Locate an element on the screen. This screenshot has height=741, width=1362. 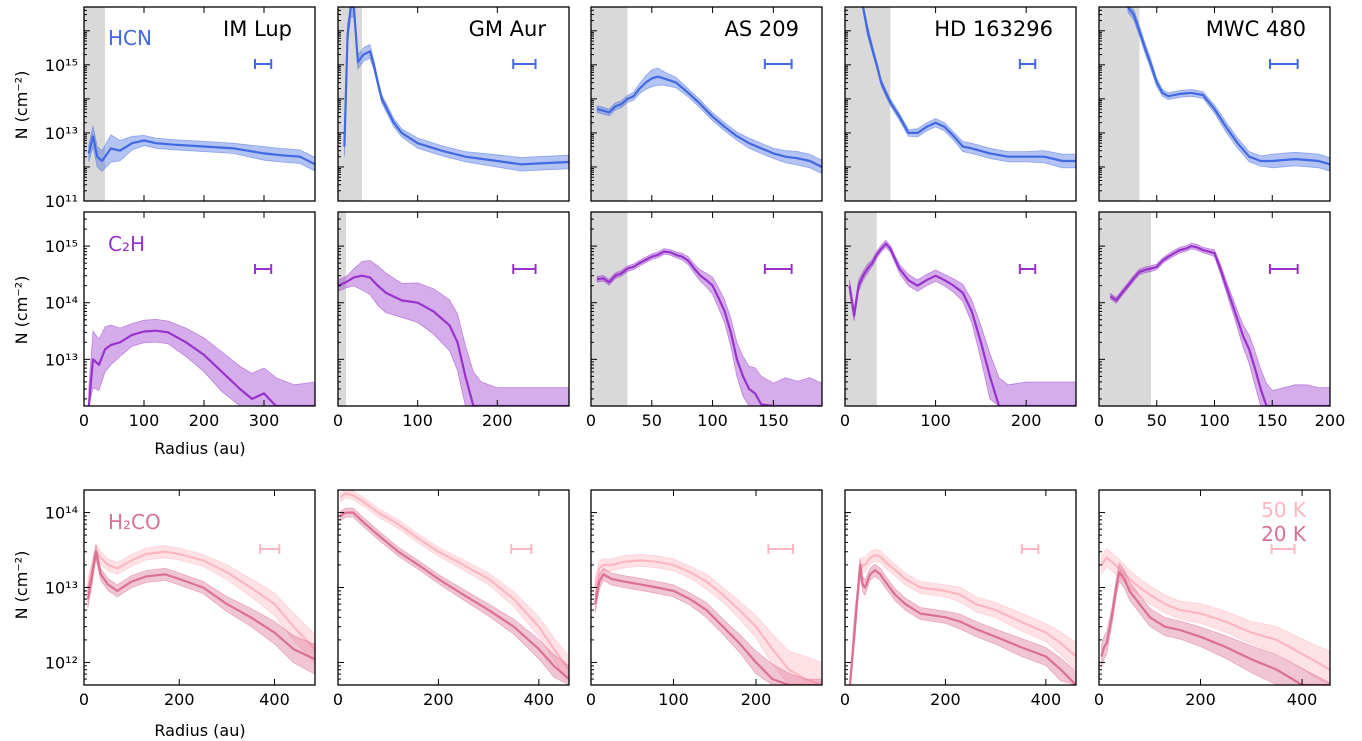
molecule-label-h2co: H₂CO is located at coordinates (134, 522).